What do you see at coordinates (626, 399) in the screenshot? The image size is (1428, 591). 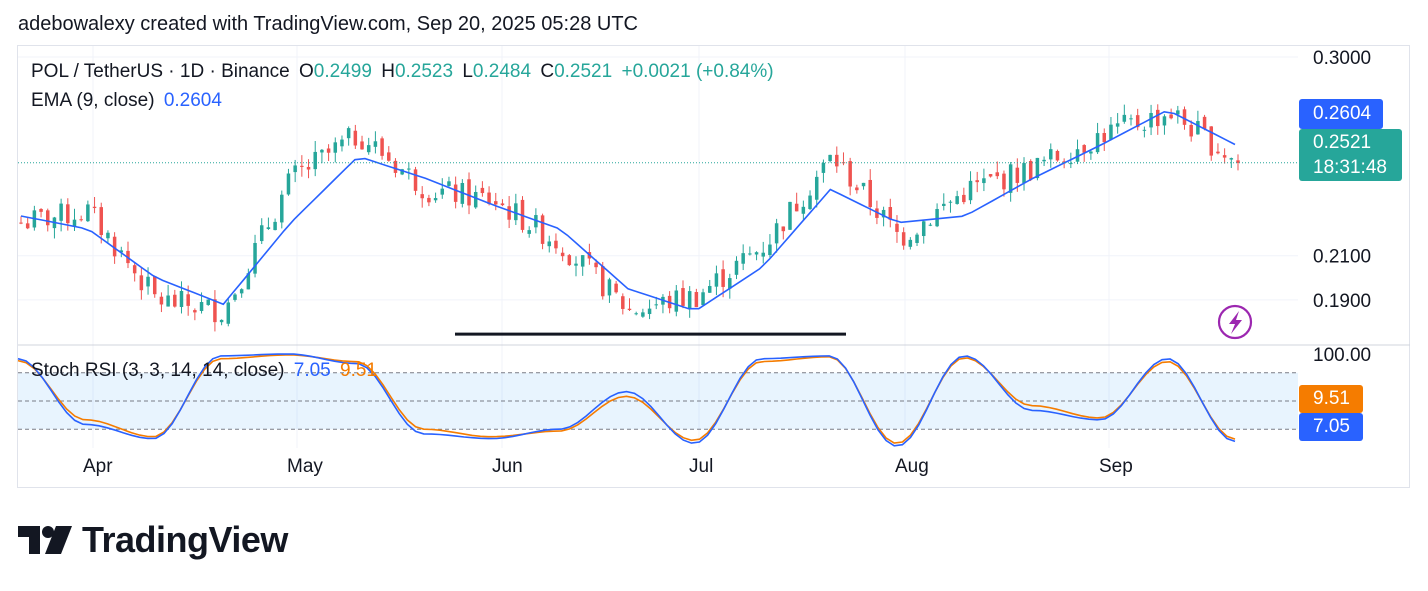 I see `stoch-d-line` at bounding box center [626, 399].